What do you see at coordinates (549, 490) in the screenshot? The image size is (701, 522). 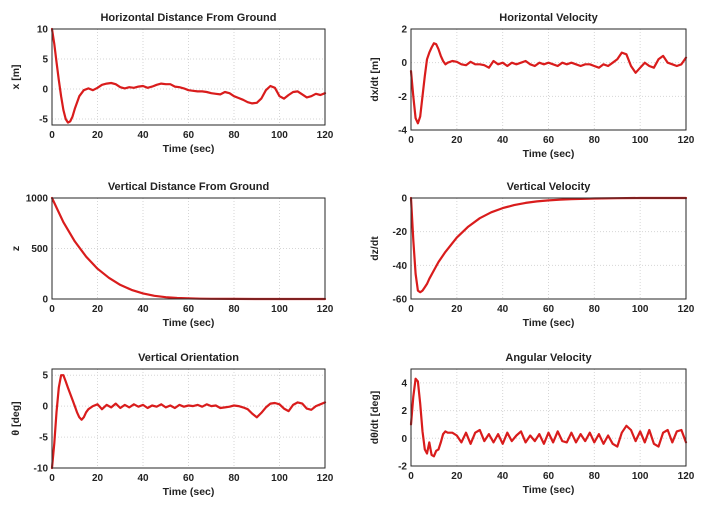 I see `chart-5-xlabel: Time (sec)` at bounding box center [549, 490].